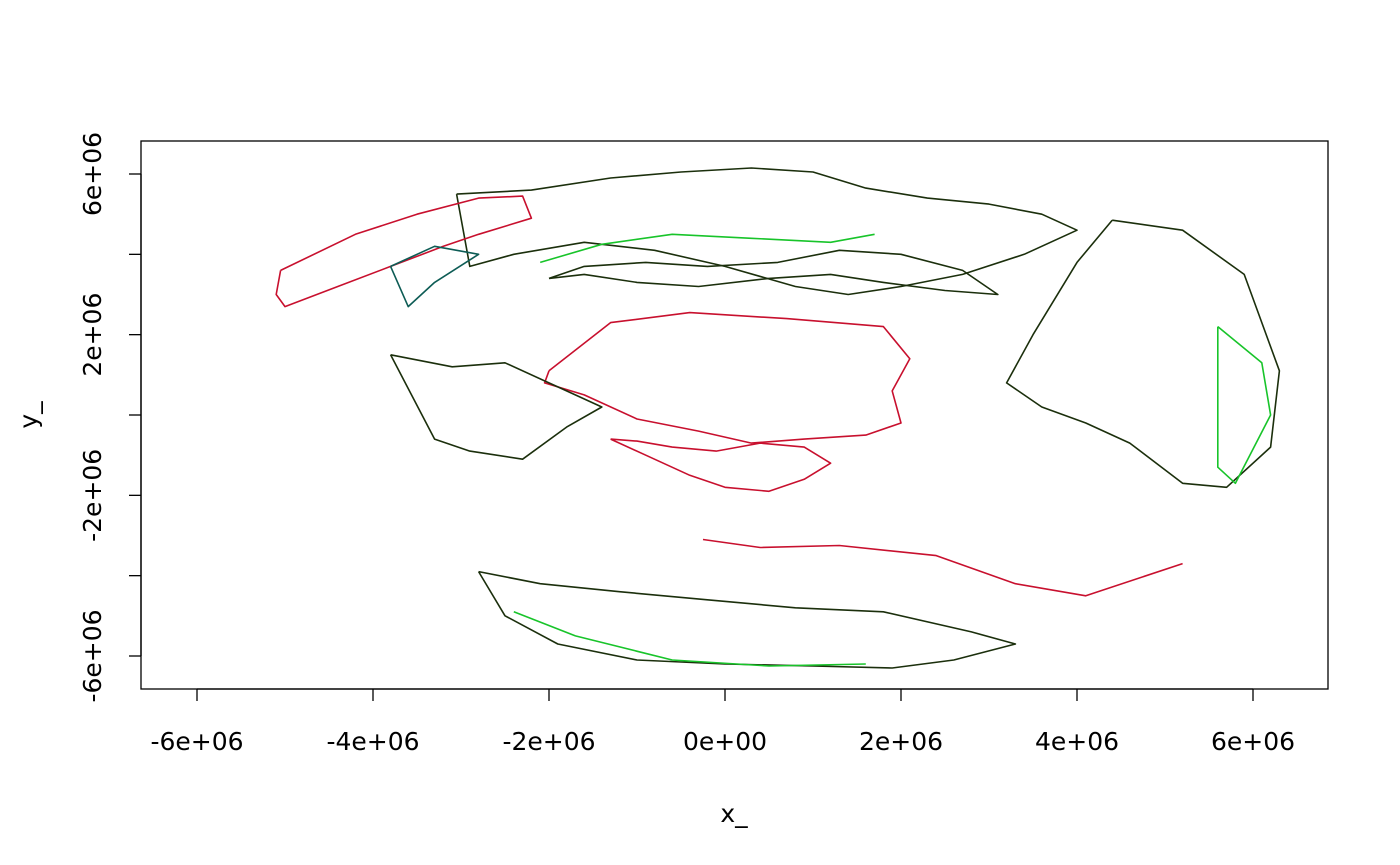 The width and height of the screenshot is (1400, 865). I want to click on x-tick-label: -2e+06, so click(548, 741).